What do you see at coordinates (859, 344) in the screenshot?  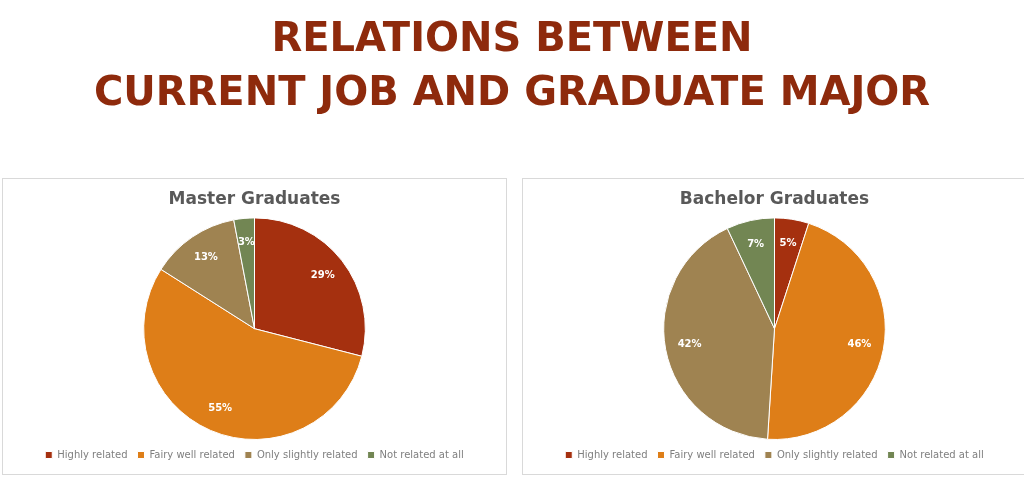 I see `data-label: 46%` at bounding box center [859, 344].